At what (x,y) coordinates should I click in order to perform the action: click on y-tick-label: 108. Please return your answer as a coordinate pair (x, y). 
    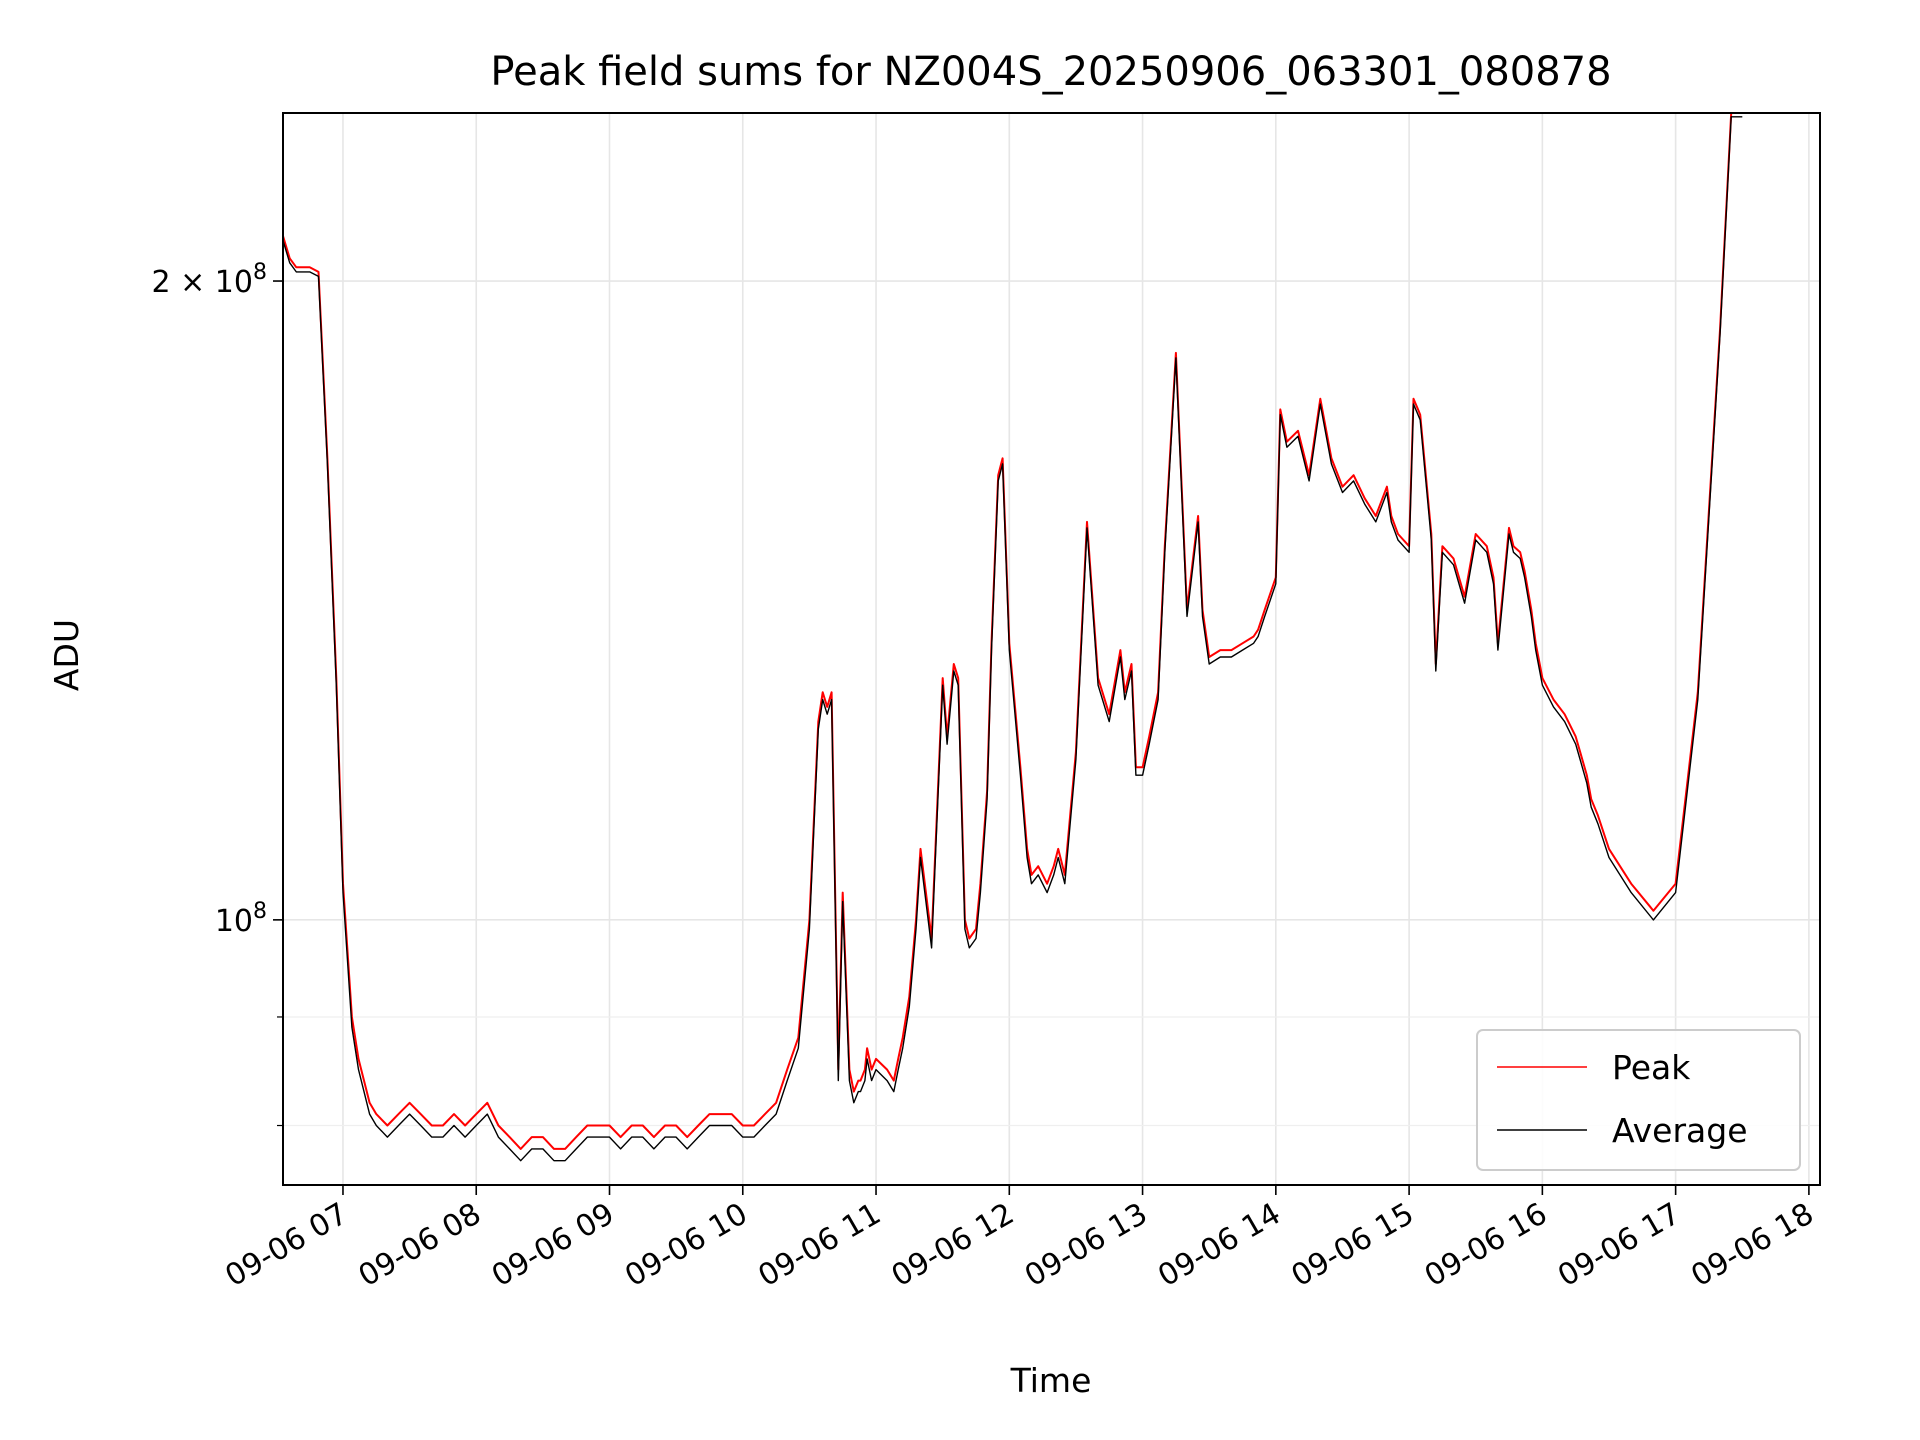
    Looking at the image, I should click on (241, 919).